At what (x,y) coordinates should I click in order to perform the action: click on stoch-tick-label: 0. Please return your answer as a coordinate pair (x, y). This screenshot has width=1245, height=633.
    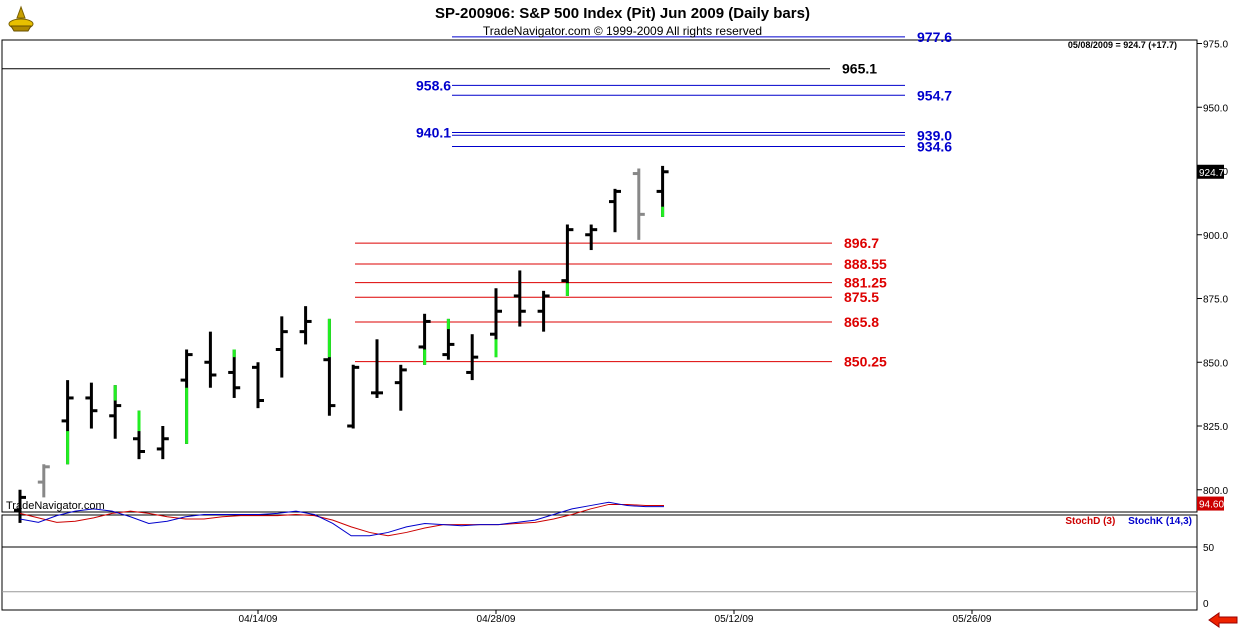
    Looking at the image, I should click on (1206, 604).